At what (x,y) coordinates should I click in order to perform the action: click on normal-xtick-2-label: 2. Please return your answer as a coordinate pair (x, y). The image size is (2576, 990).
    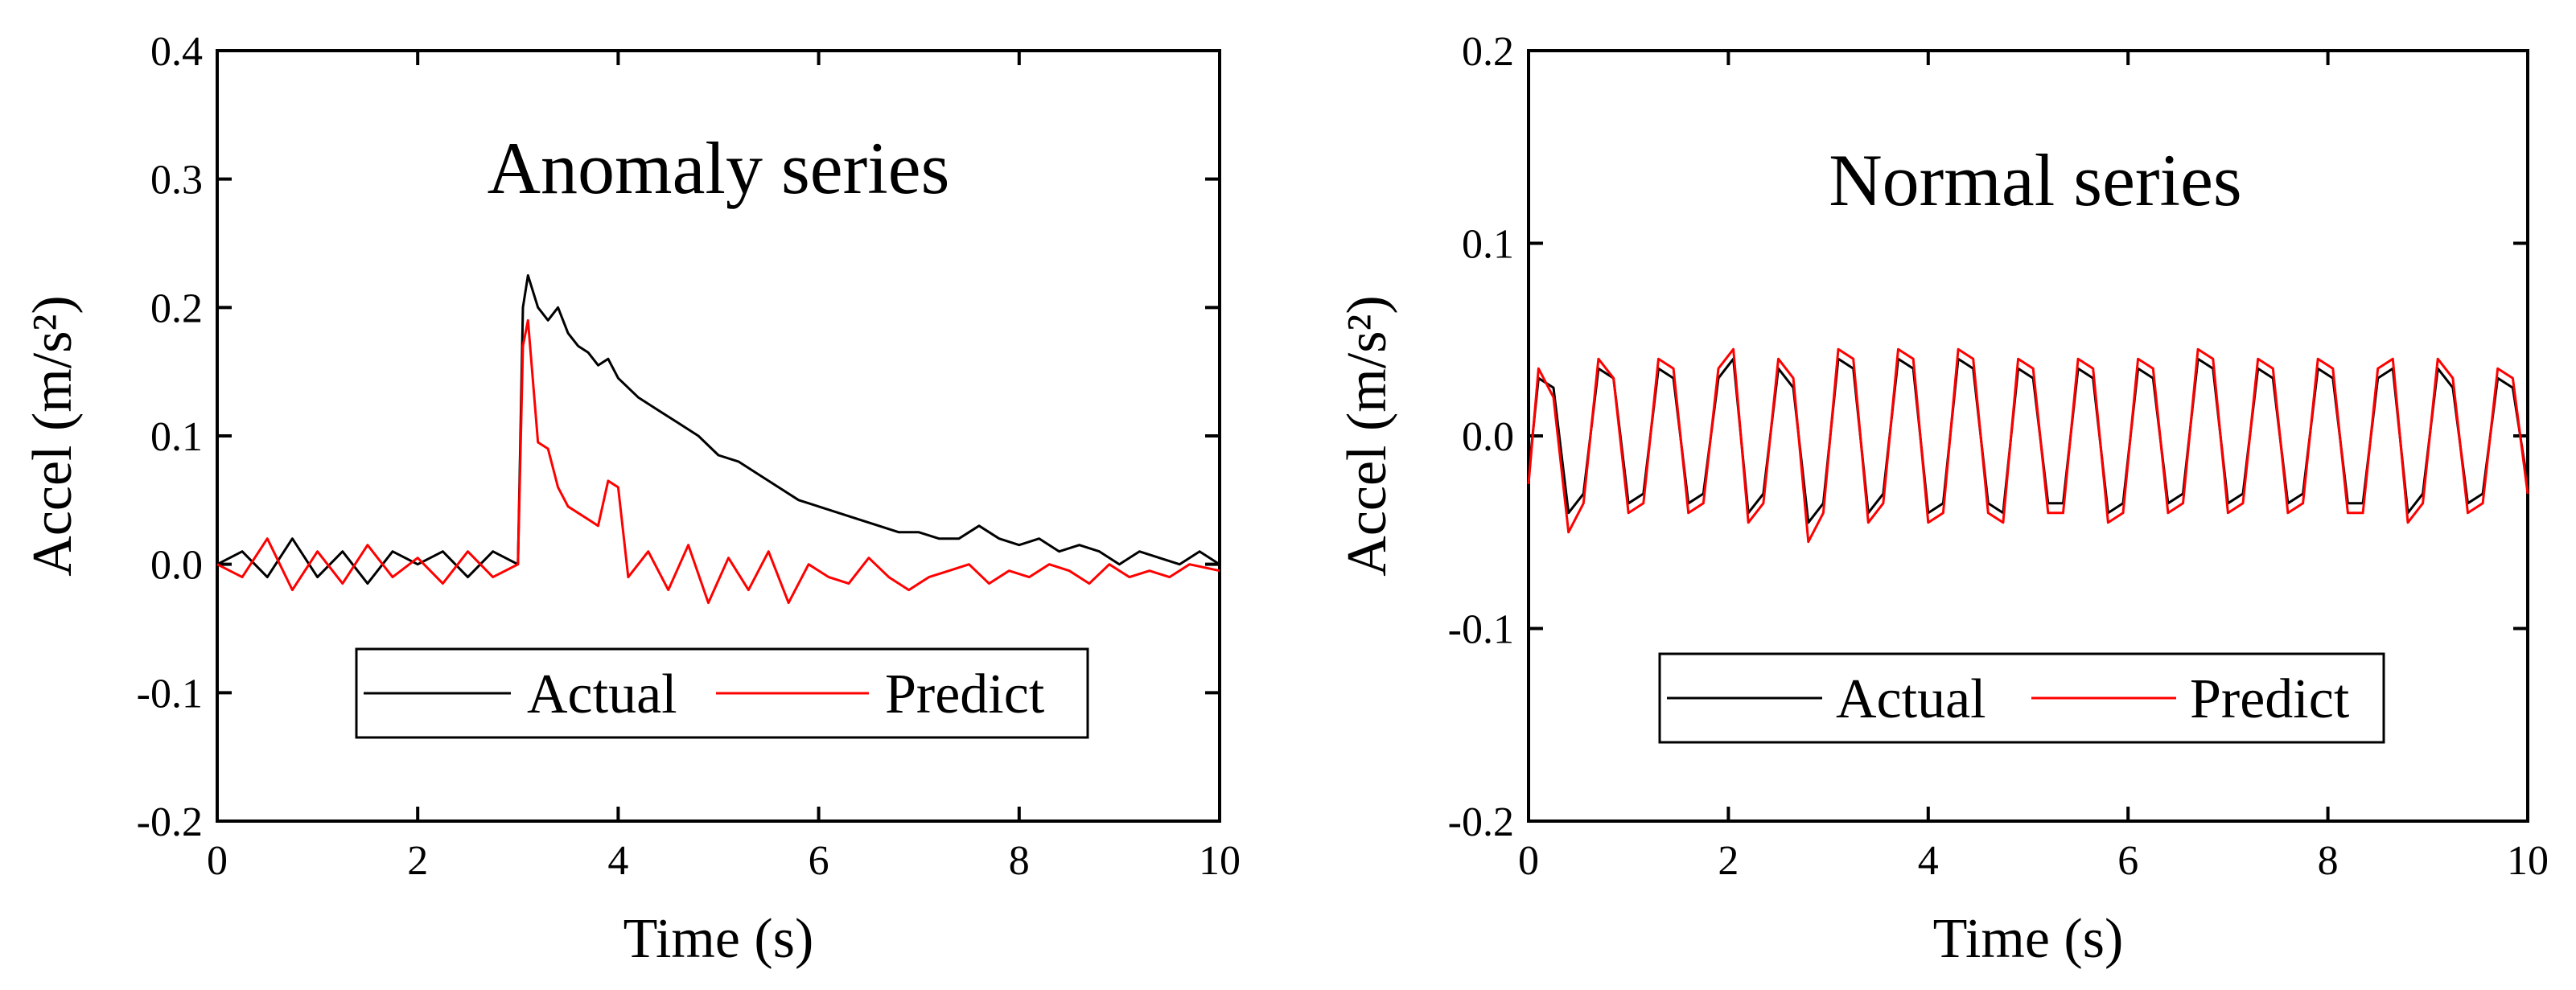
    Looking at the image, I should click on (1728, 861).